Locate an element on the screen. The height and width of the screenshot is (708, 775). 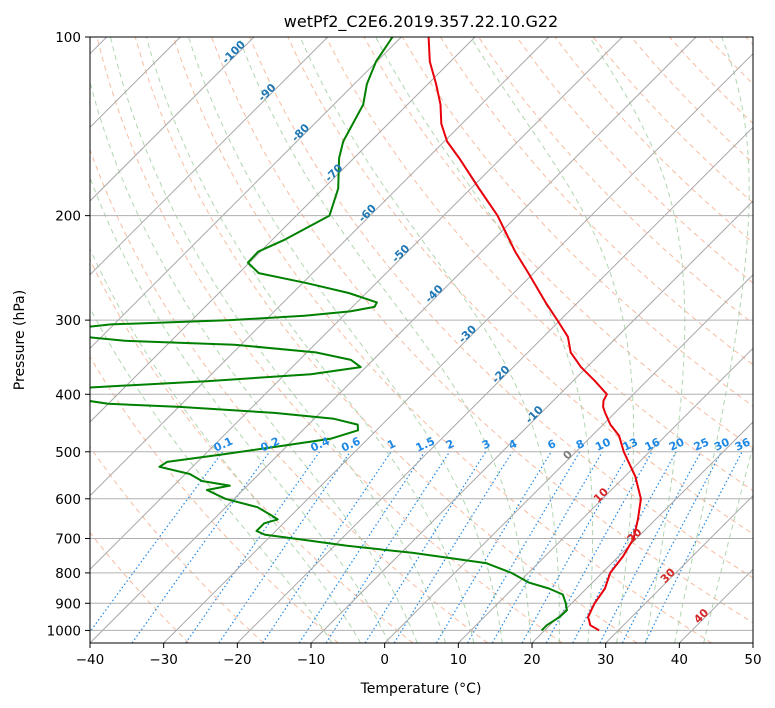
x-tick-label: 30 is located at coordinates (605, 660).